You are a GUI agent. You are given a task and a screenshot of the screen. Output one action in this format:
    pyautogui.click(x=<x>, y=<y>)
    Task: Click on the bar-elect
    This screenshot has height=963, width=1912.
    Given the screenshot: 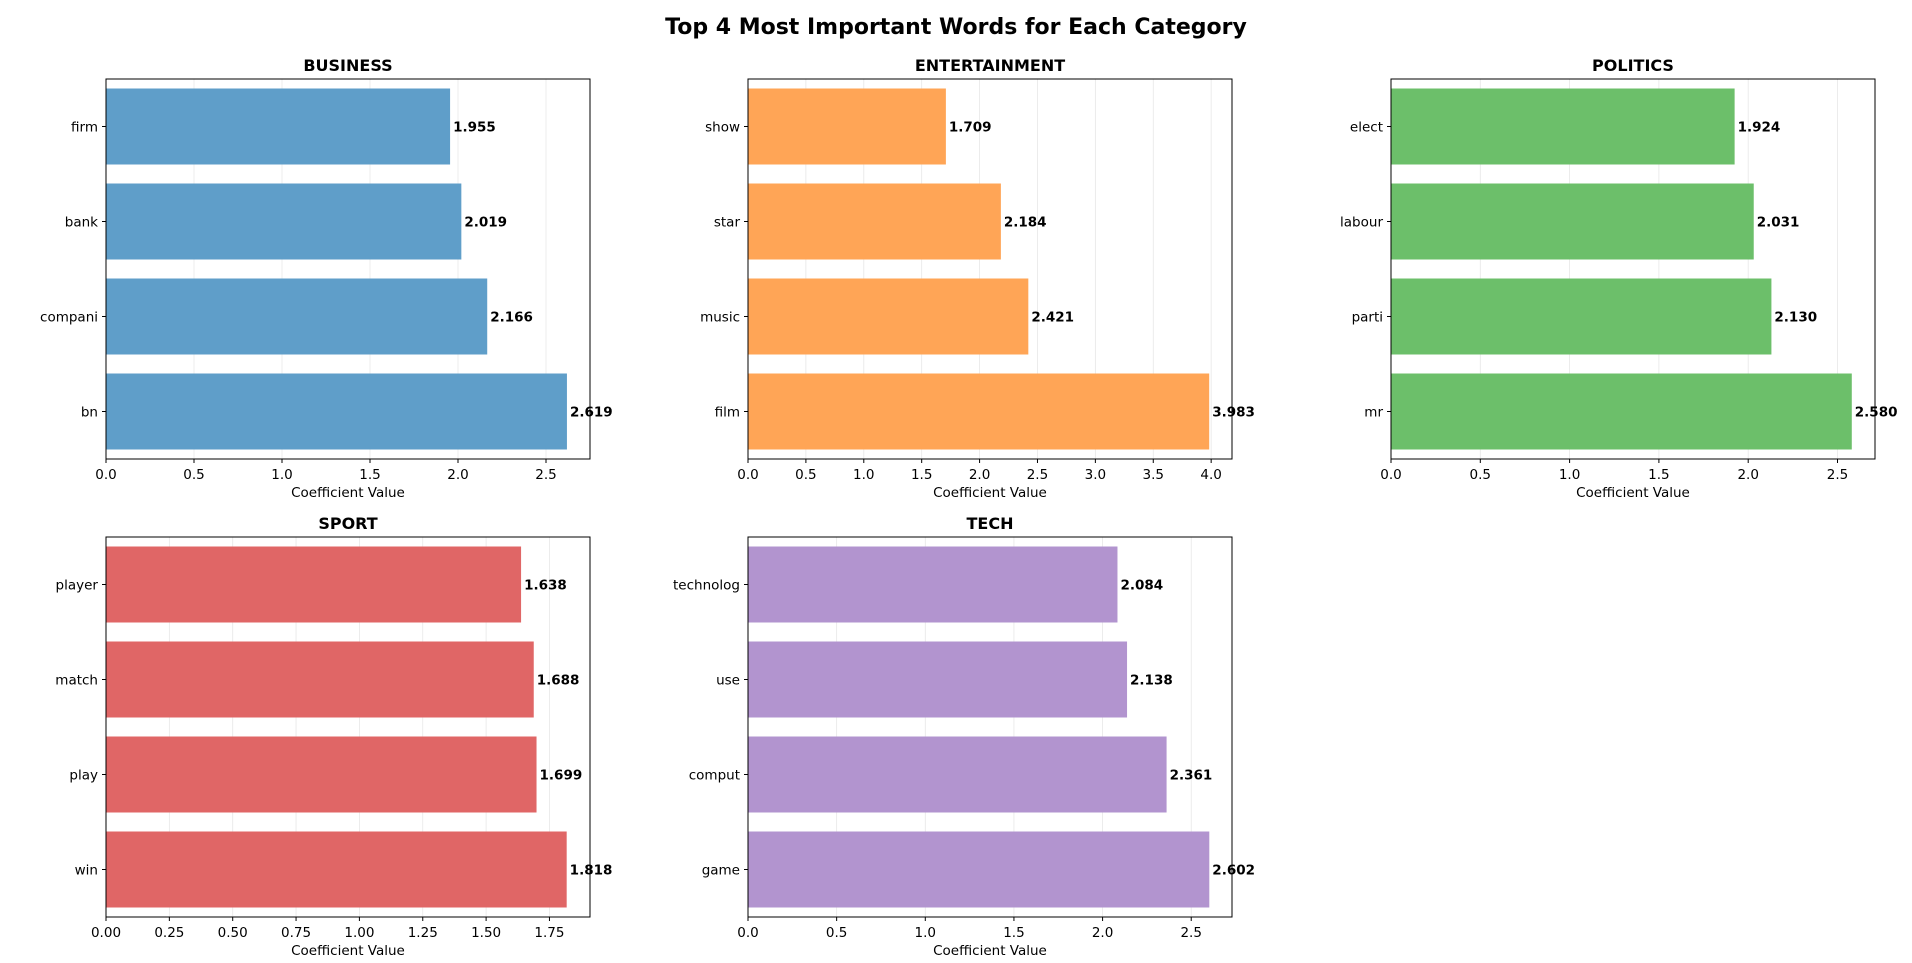 What is the action you would take?
    pyautogui.click(x=1563, y=126)
    